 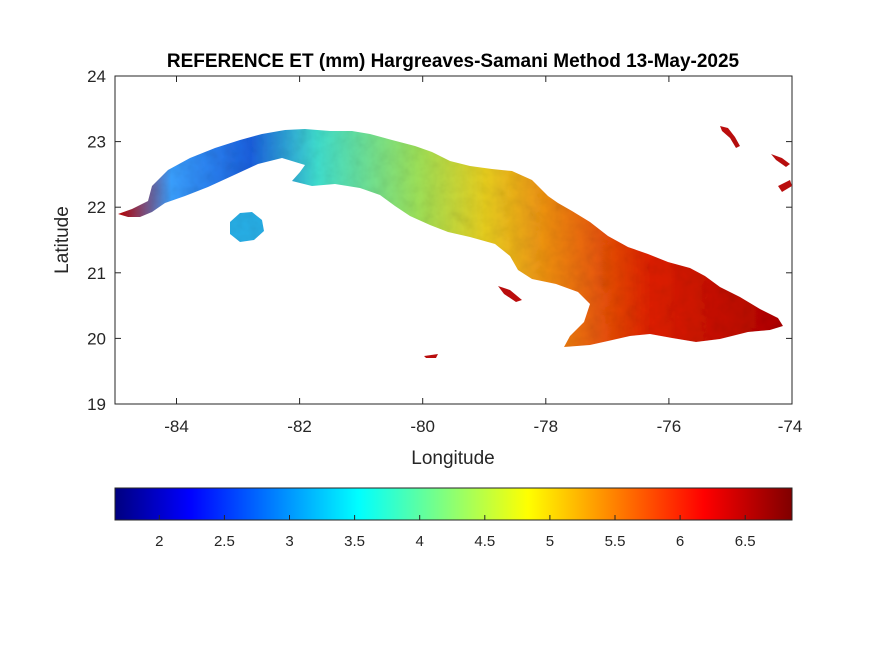 I want to click on y-tick-label: 21, so click(x=96, y=273).